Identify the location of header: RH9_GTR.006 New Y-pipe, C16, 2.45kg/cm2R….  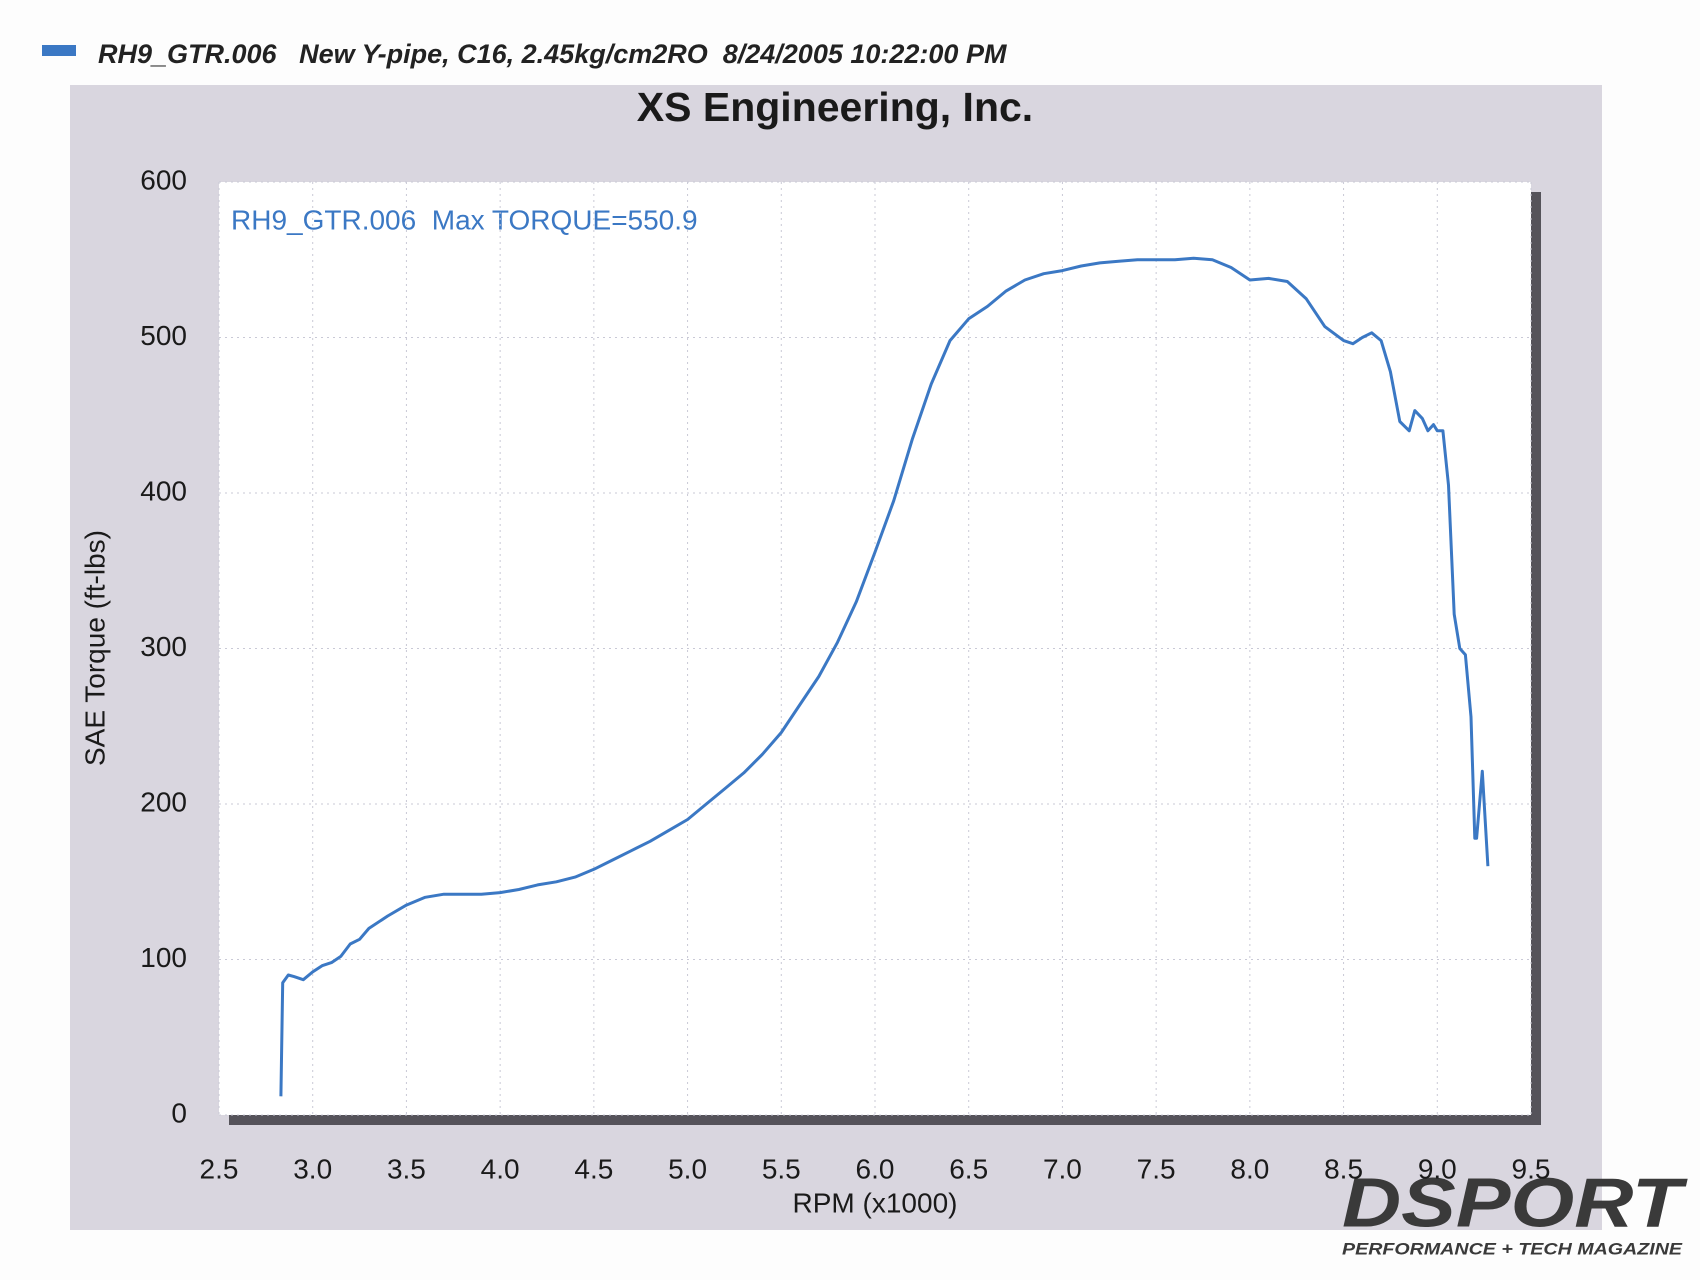
(552, 54).